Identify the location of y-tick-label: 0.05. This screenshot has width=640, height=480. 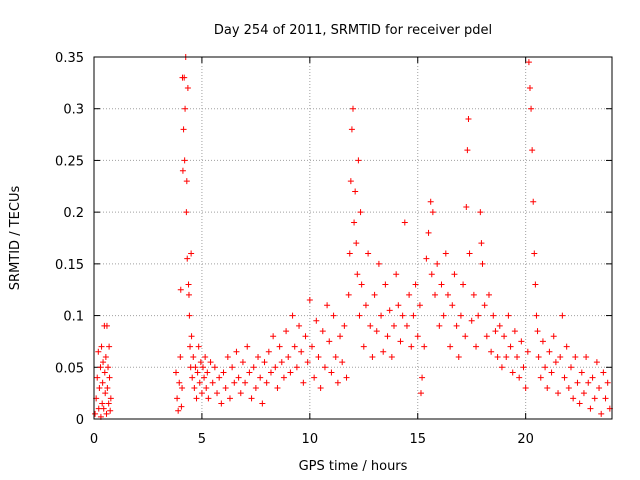
(69, 368).